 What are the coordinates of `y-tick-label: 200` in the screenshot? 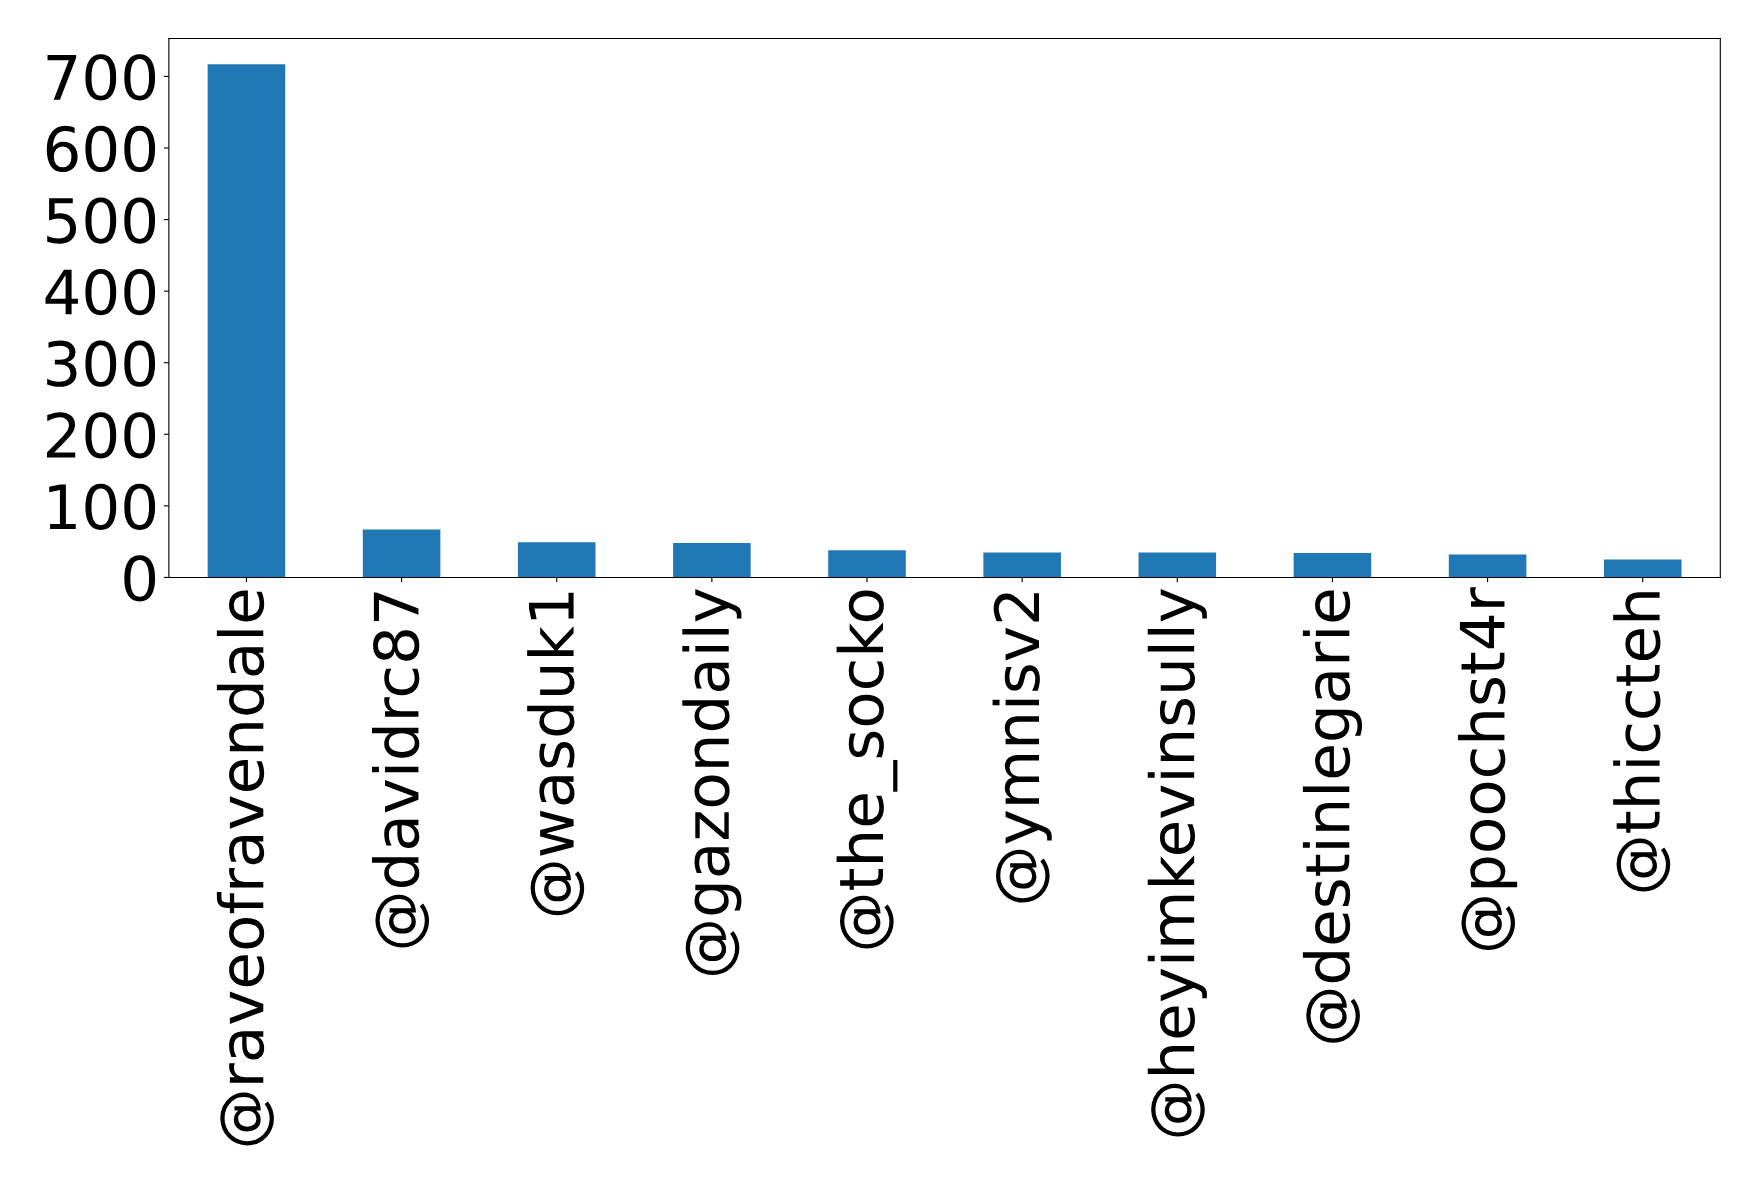 It's located at (101, 435).